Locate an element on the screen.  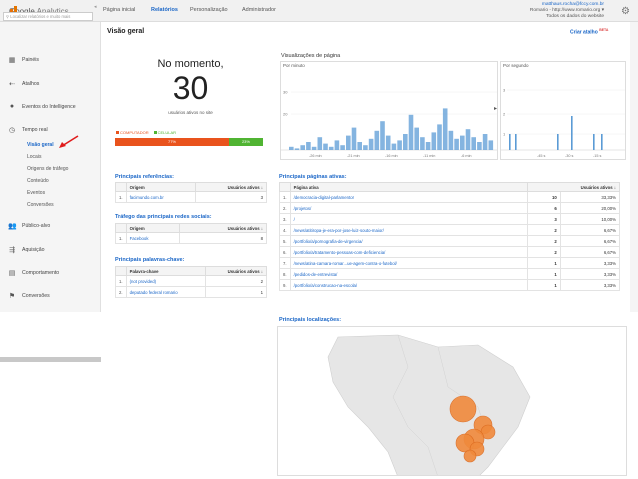
sidebar-item-shortcuts: ⇠ Atalhos is located at coordinates (24, 84).